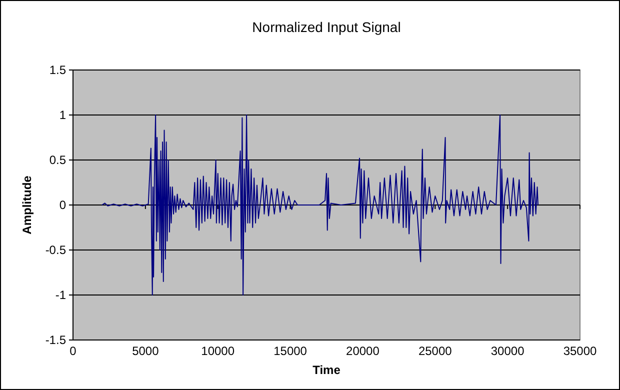 This screenshot has height=390, width=620. What do you see at coordinates (218, 351) in the screenshot?
I see `x-tick-label: 10000` at bounding box center [218, 351].